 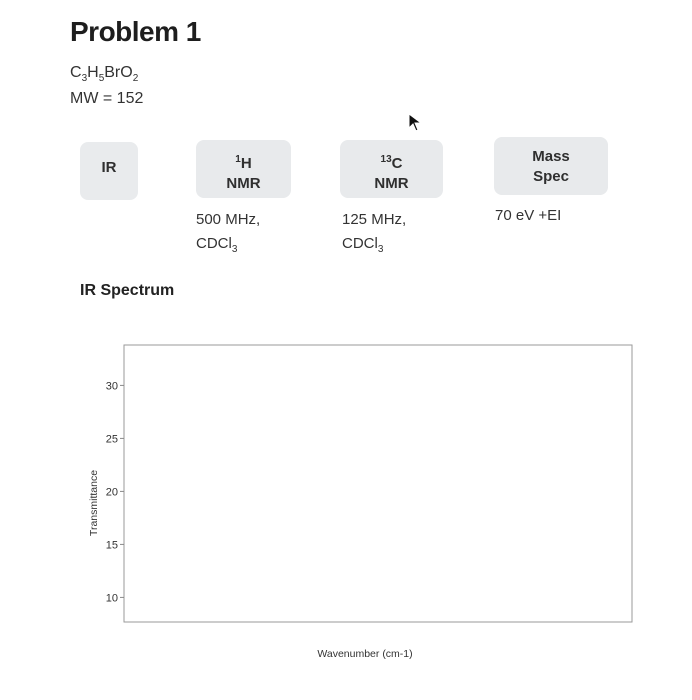 I want to click on tab-mass-line2: Spec, so click(x=551, y=176).